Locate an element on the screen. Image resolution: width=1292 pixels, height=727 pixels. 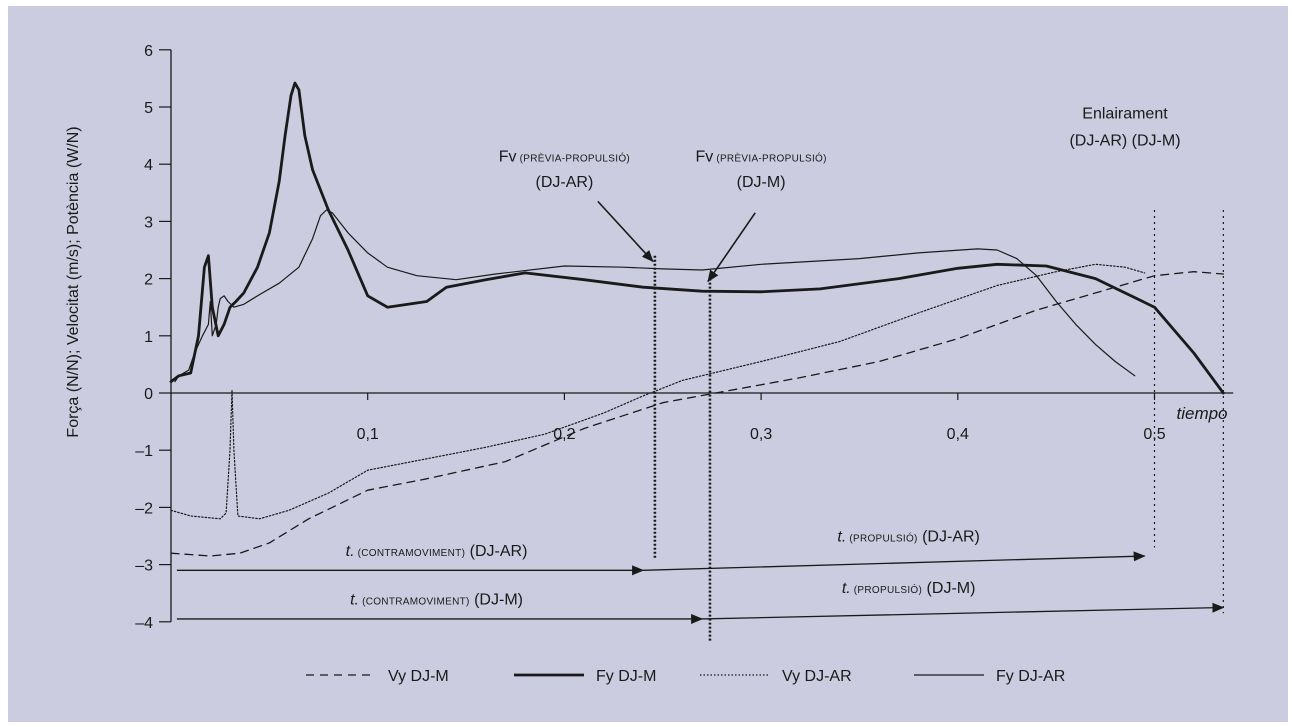
x-axis-label: tiempo is located at coordinates (1201, 413).